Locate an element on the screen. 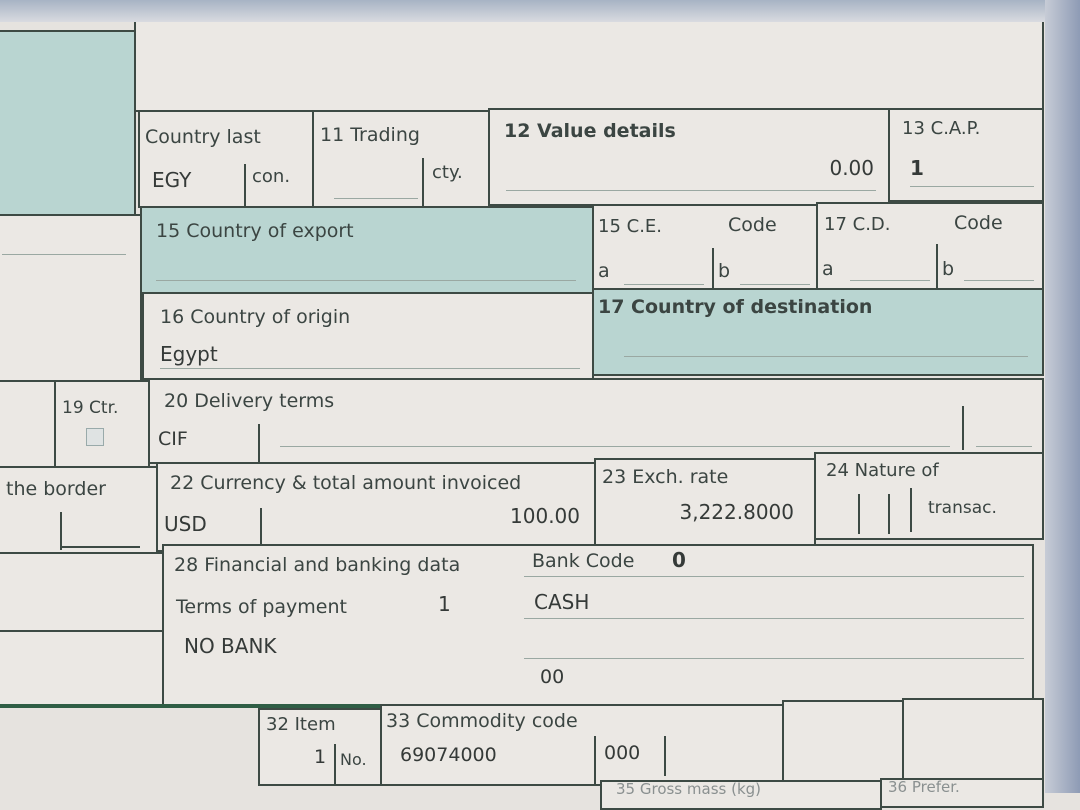  trading-cell: 11 Trading cty. is located at coordinates (401, 159).